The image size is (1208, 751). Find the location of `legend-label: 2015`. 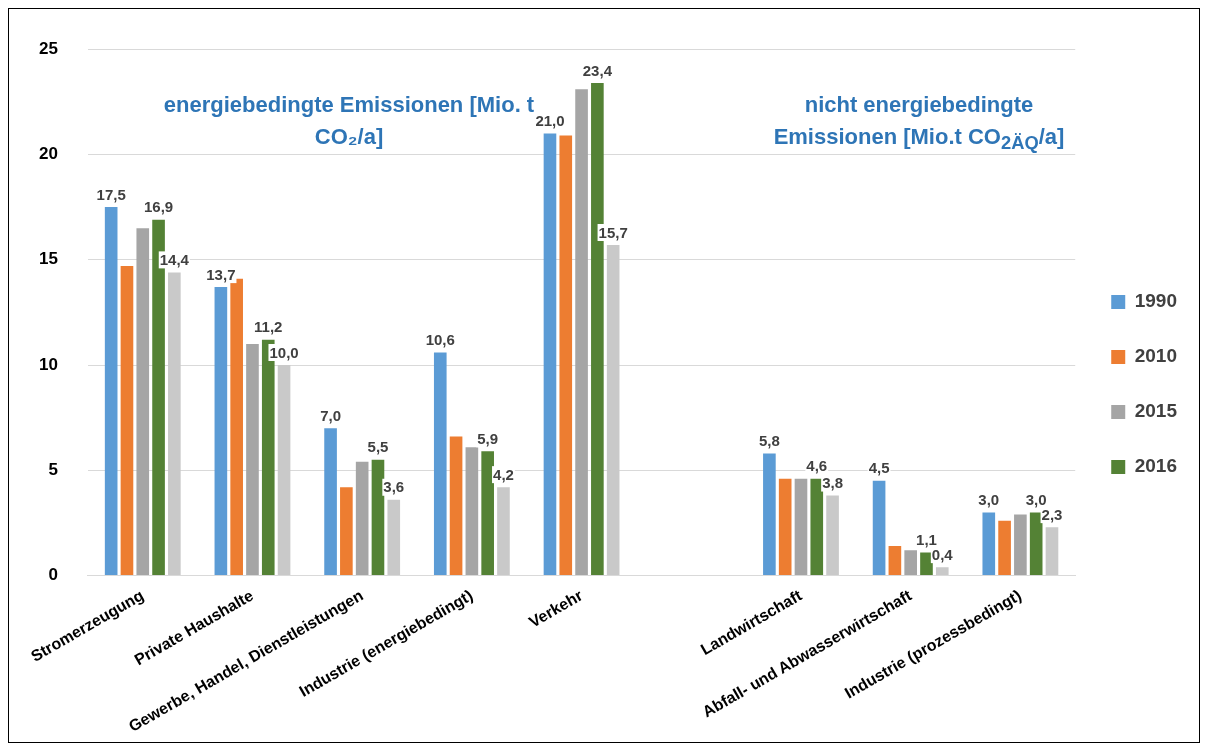

legend-label: 2015 is located at coordinates (1156, 411).